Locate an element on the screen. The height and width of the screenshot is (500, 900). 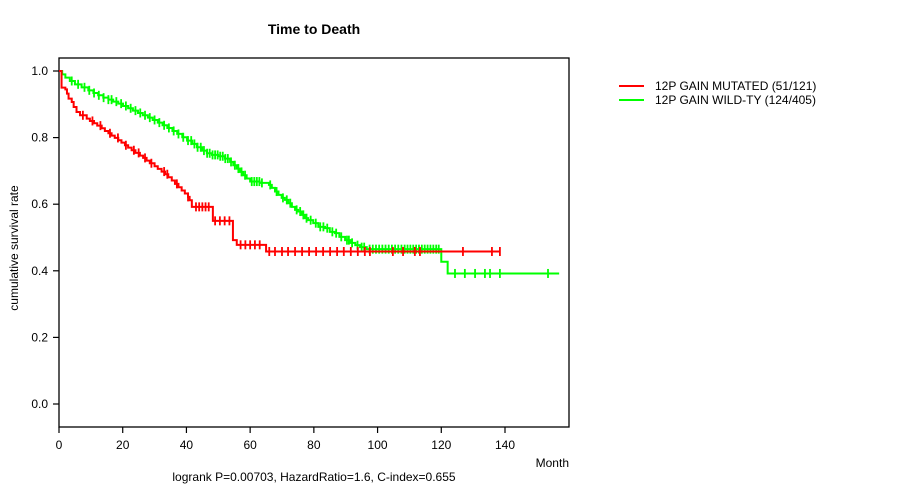
legend-item-wildtype: 12P GAIN WILD-TY (124/405) is located at coordinates (717, 99).